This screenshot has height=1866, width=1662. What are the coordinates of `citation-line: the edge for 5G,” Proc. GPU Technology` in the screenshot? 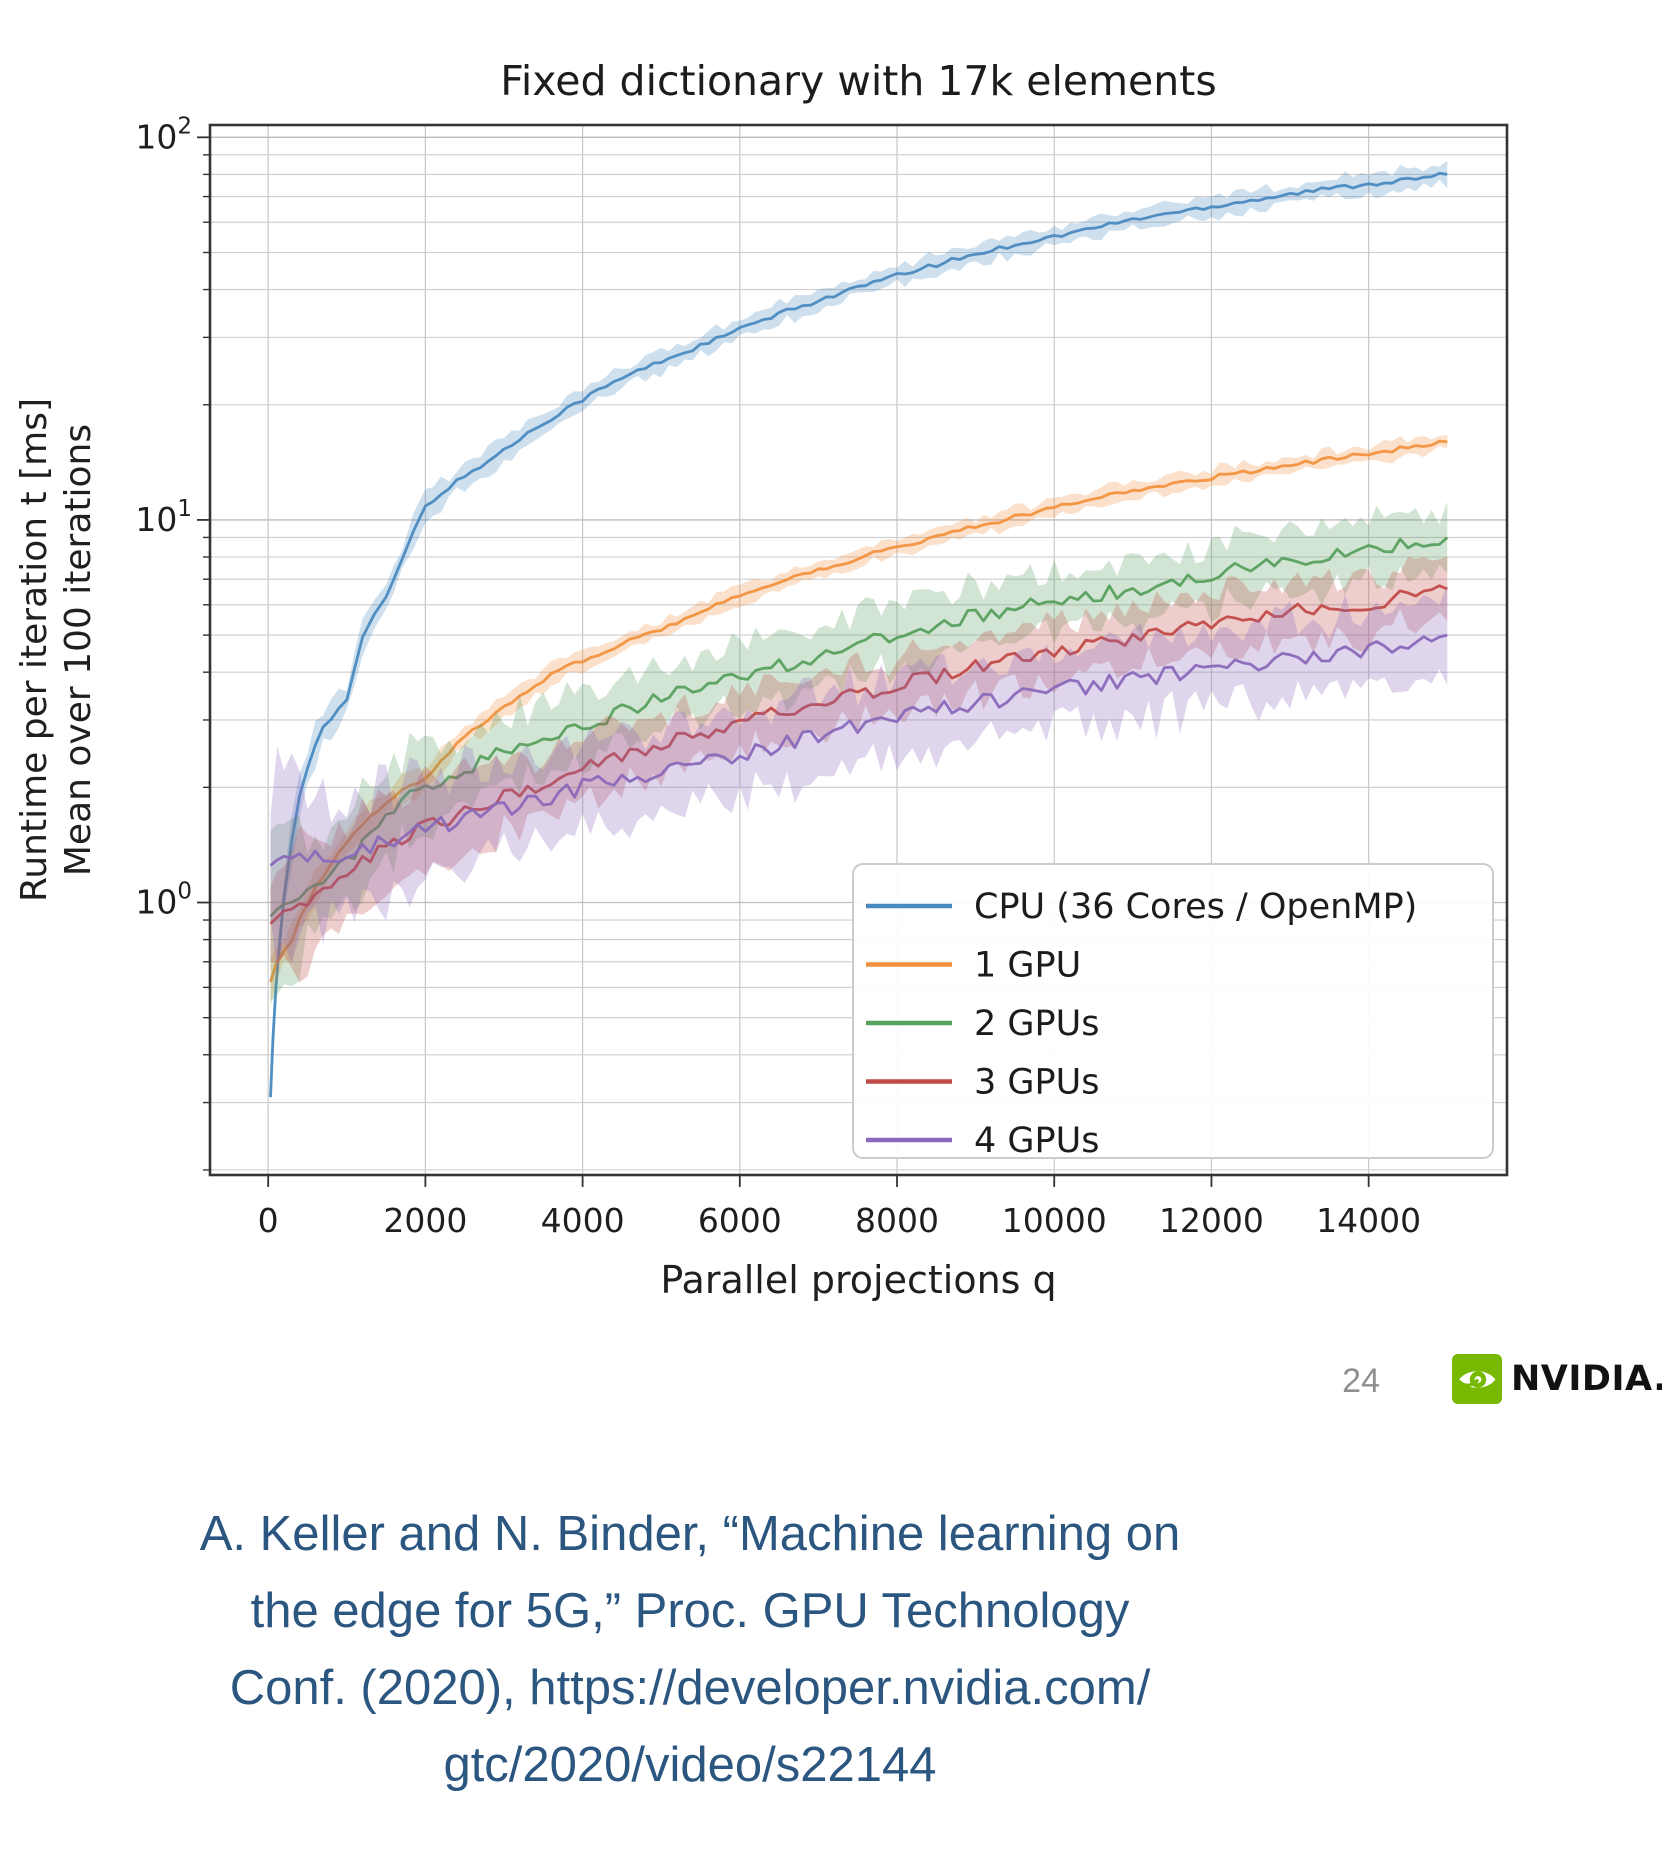 It's located at (690, 1611).